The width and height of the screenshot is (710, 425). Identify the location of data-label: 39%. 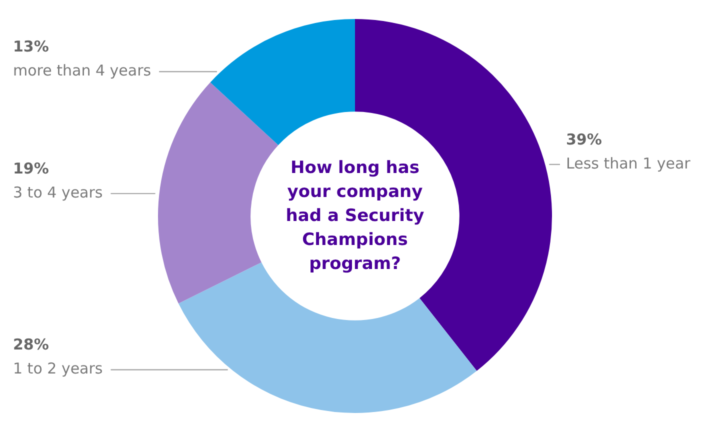
(584, 139).